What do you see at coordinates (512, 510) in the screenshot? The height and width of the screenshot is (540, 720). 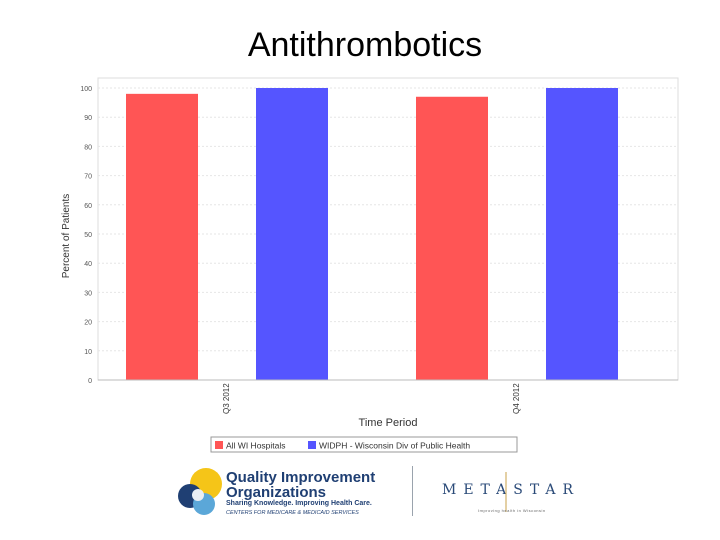 I see `metastar-tagline: Improving health in Wisconsin` at bounding box center [512, 510].